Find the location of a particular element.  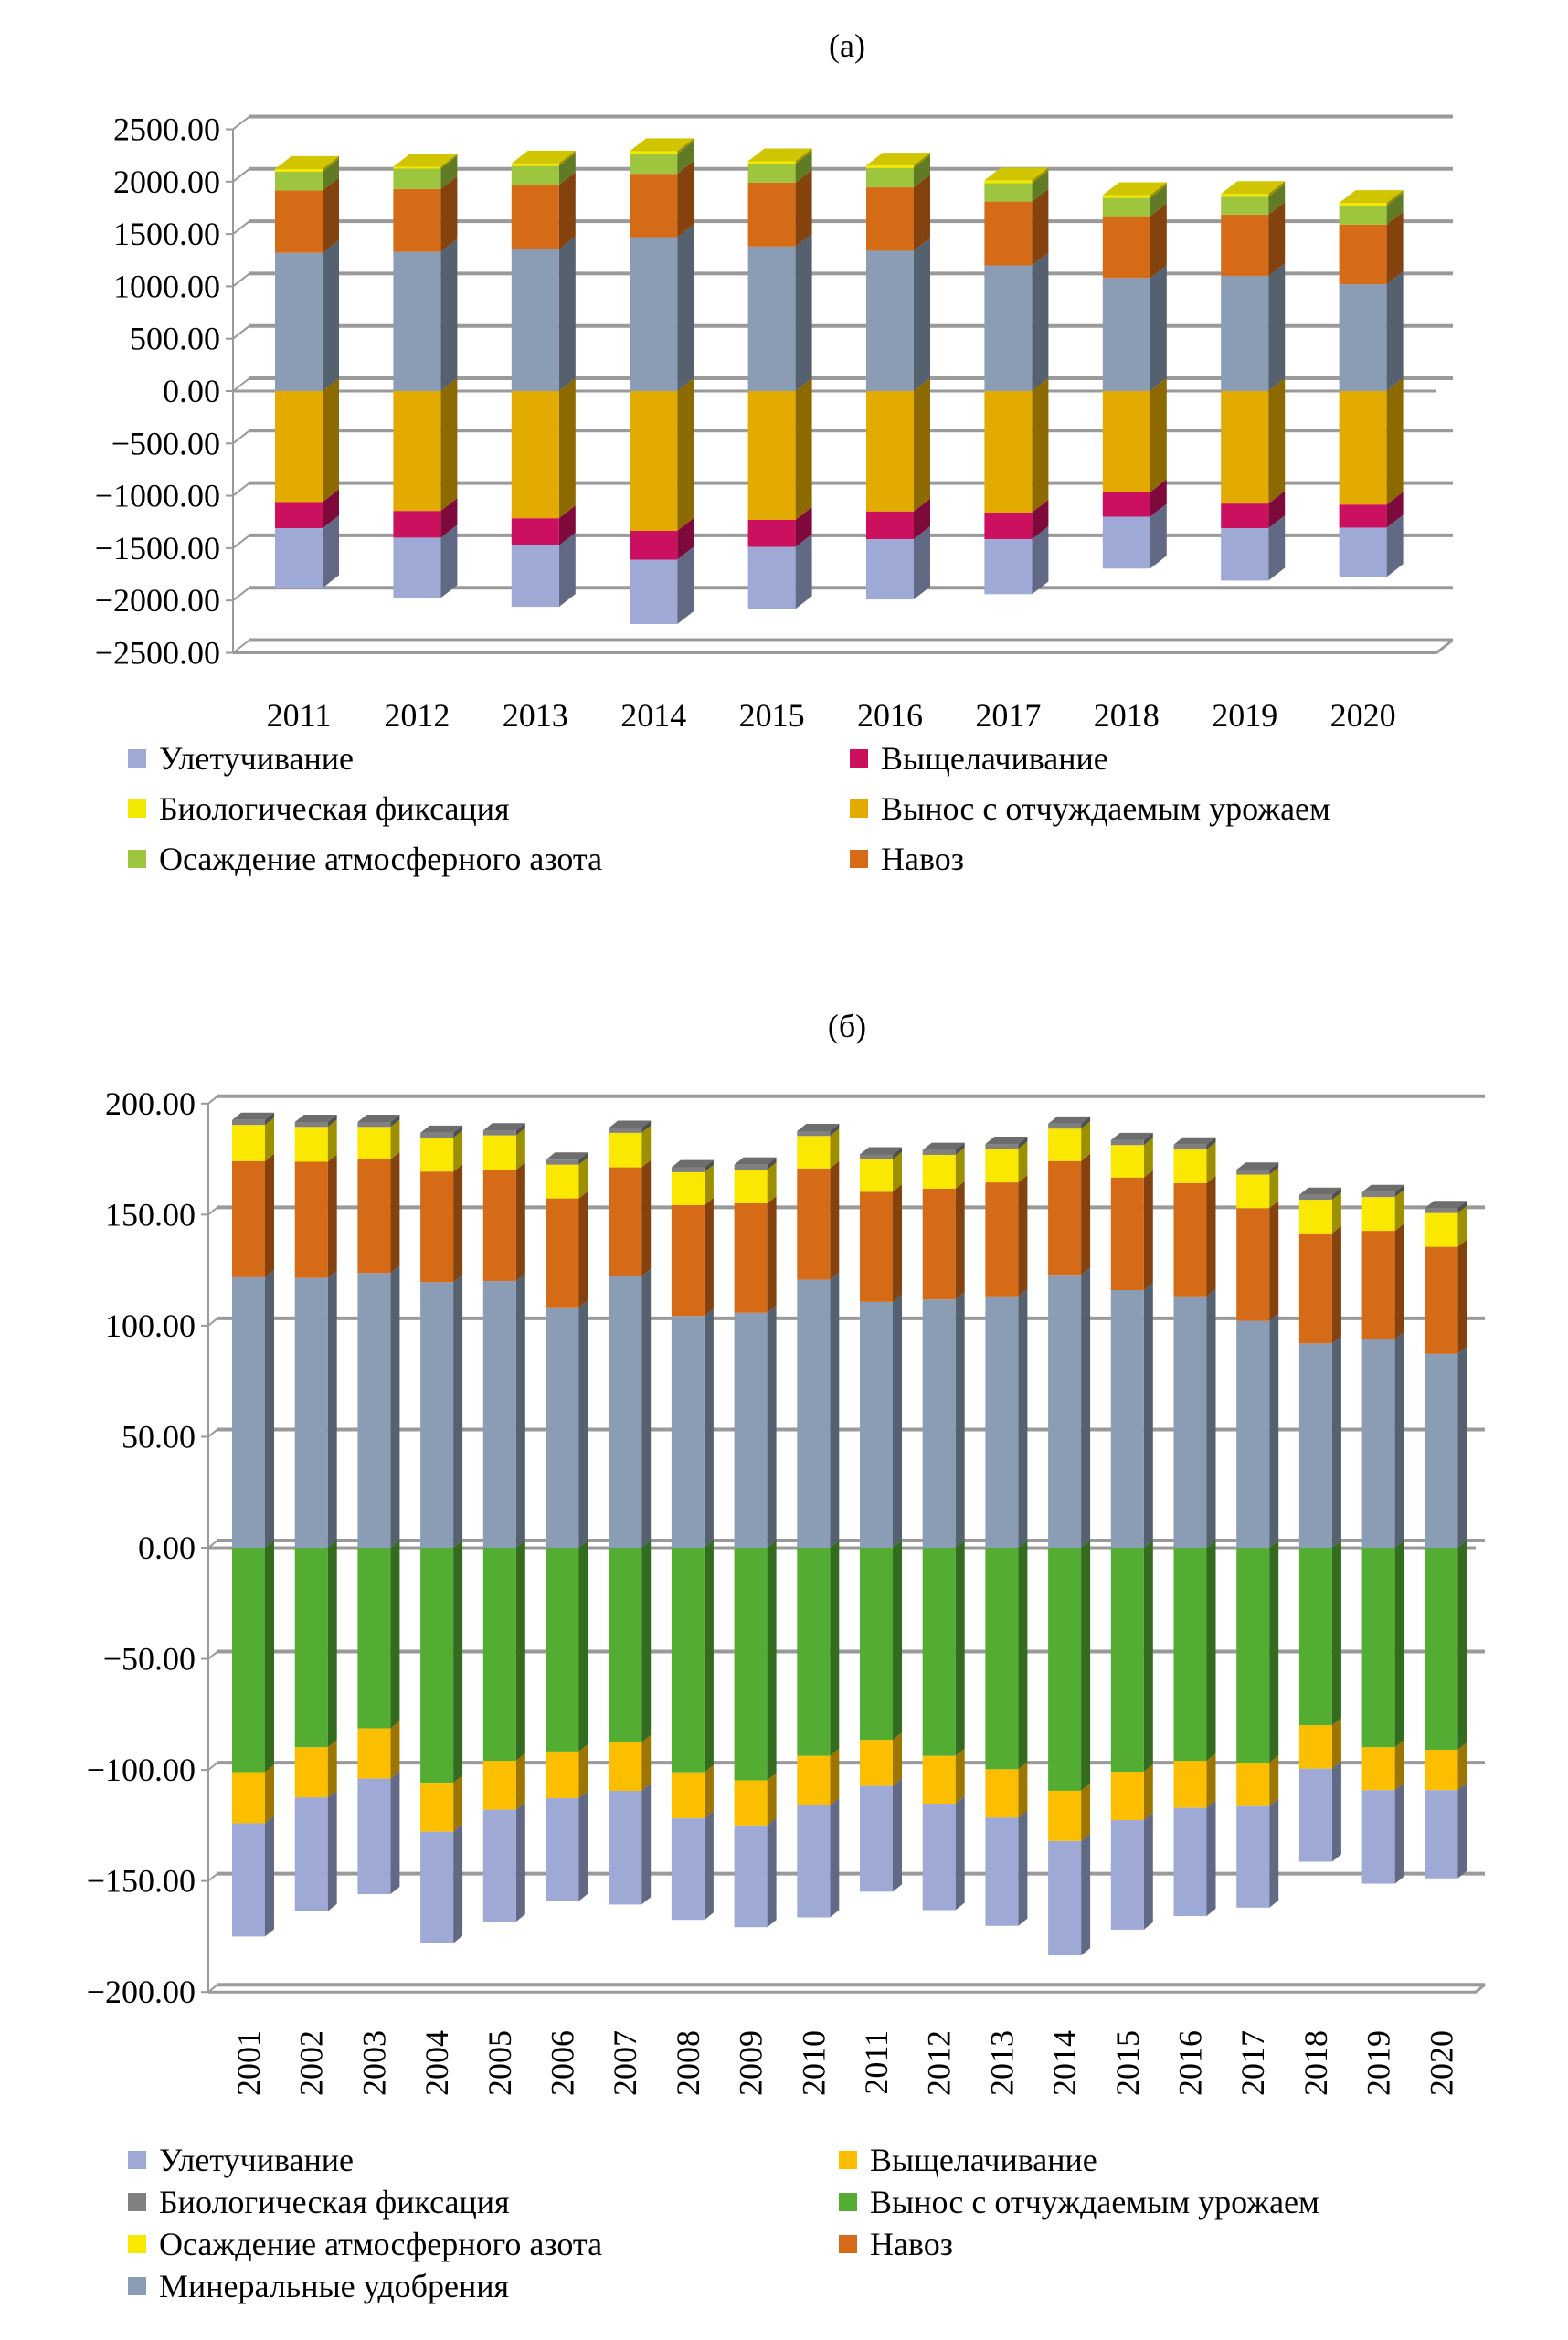

bar-stack-2015 is located at coordinates (779, 378).